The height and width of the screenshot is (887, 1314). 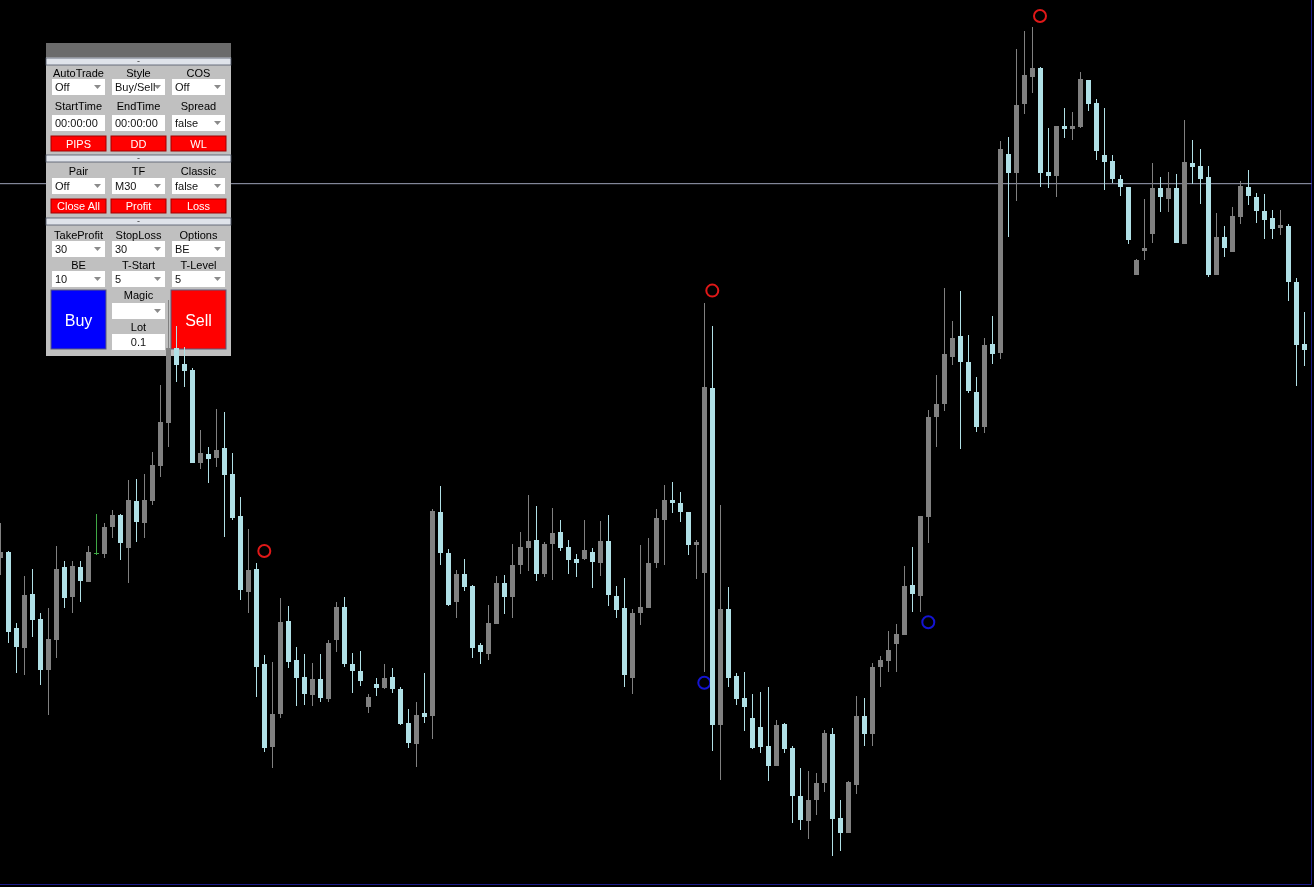 What do you see at coordinates (198, 106) in the screenshot?
I see `annotation: Spread` at bounding box center [198, 106].